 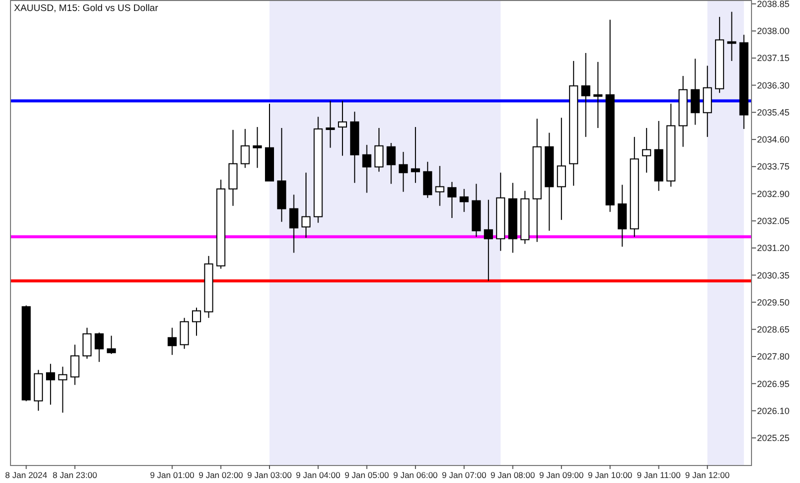 I want to click on x-tick-label: 9 Jan 07:00, so click(x=464, y=475).